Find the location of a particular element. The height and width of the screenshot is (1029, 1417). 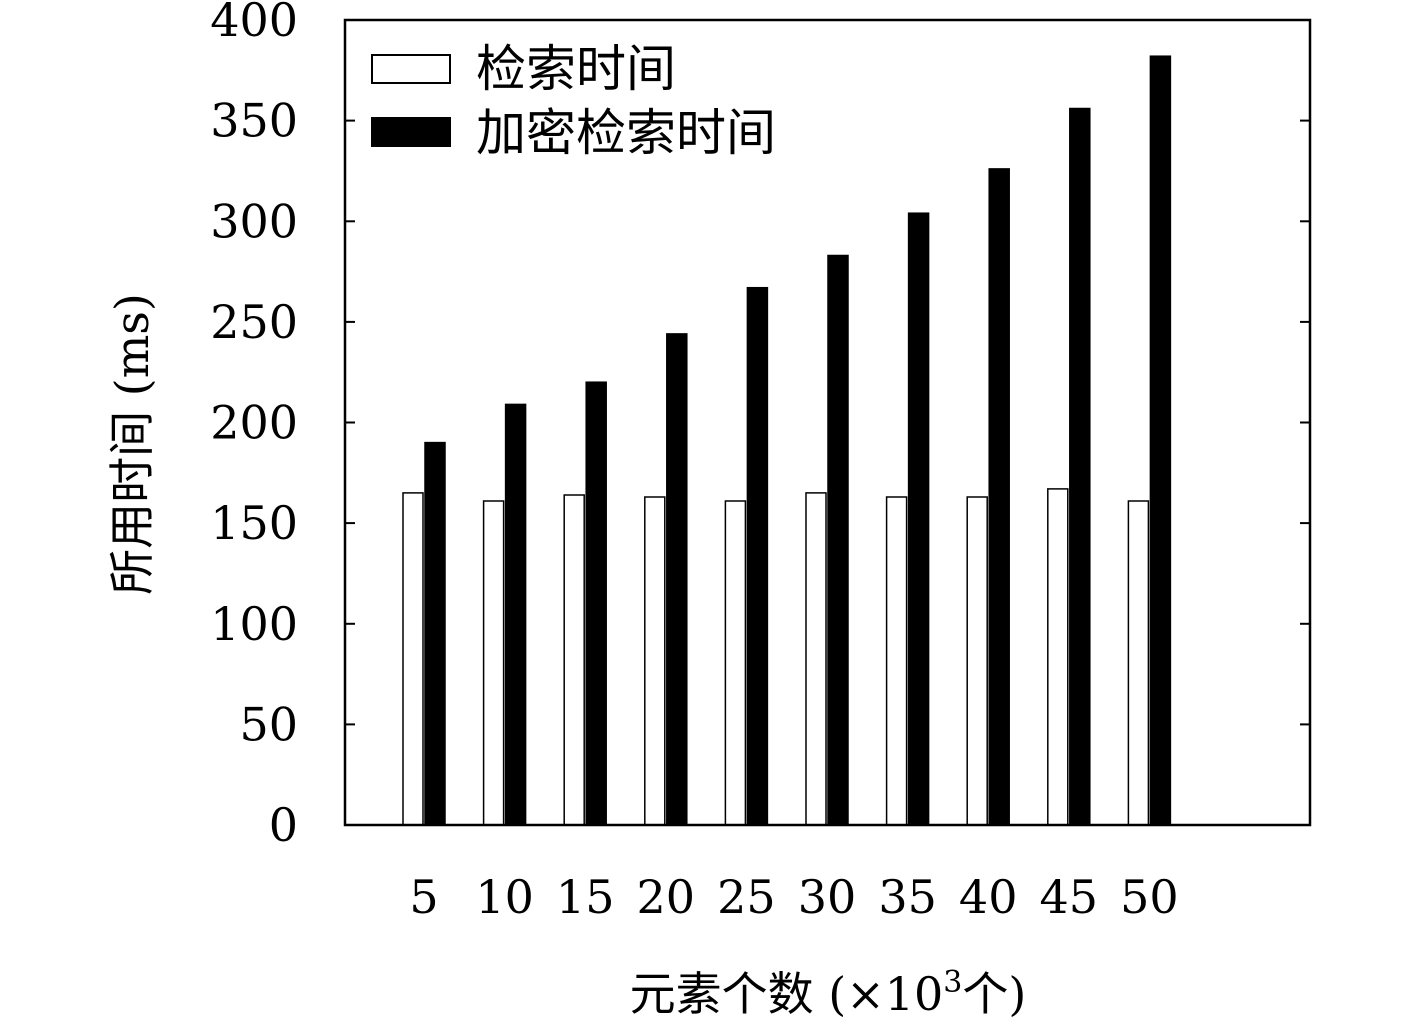

y-tick-label-100: 100 is located at coordinates (254, 624).